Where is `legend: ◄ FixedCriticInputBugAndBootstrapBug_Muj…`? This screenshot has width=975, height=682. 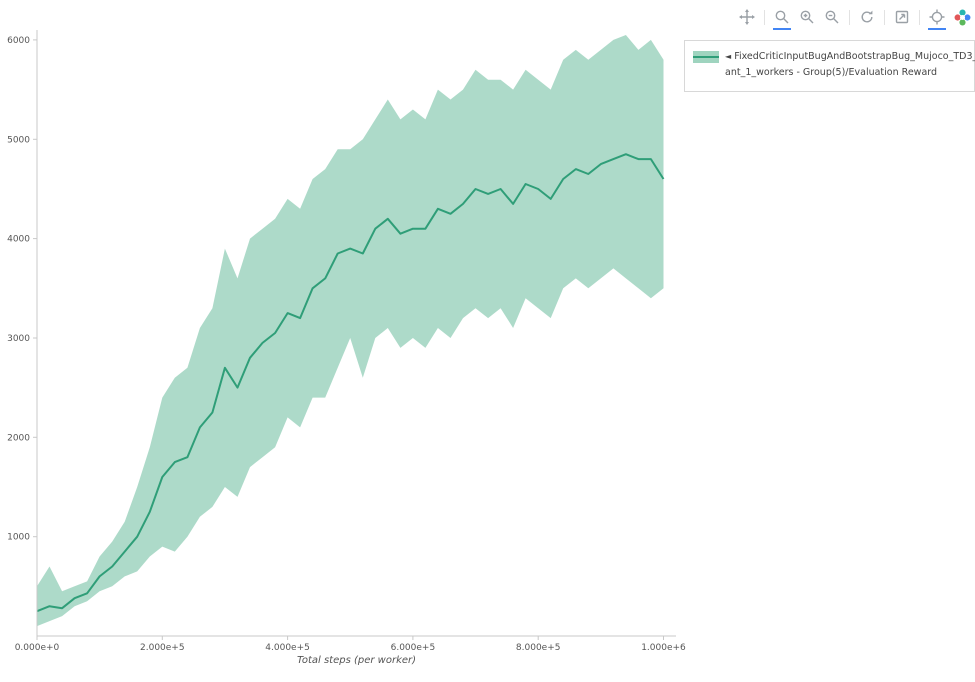
legend: ◄ FixedCriticInputBugAndBootstrapBug_Muj… is located at coordinates (829, 66).